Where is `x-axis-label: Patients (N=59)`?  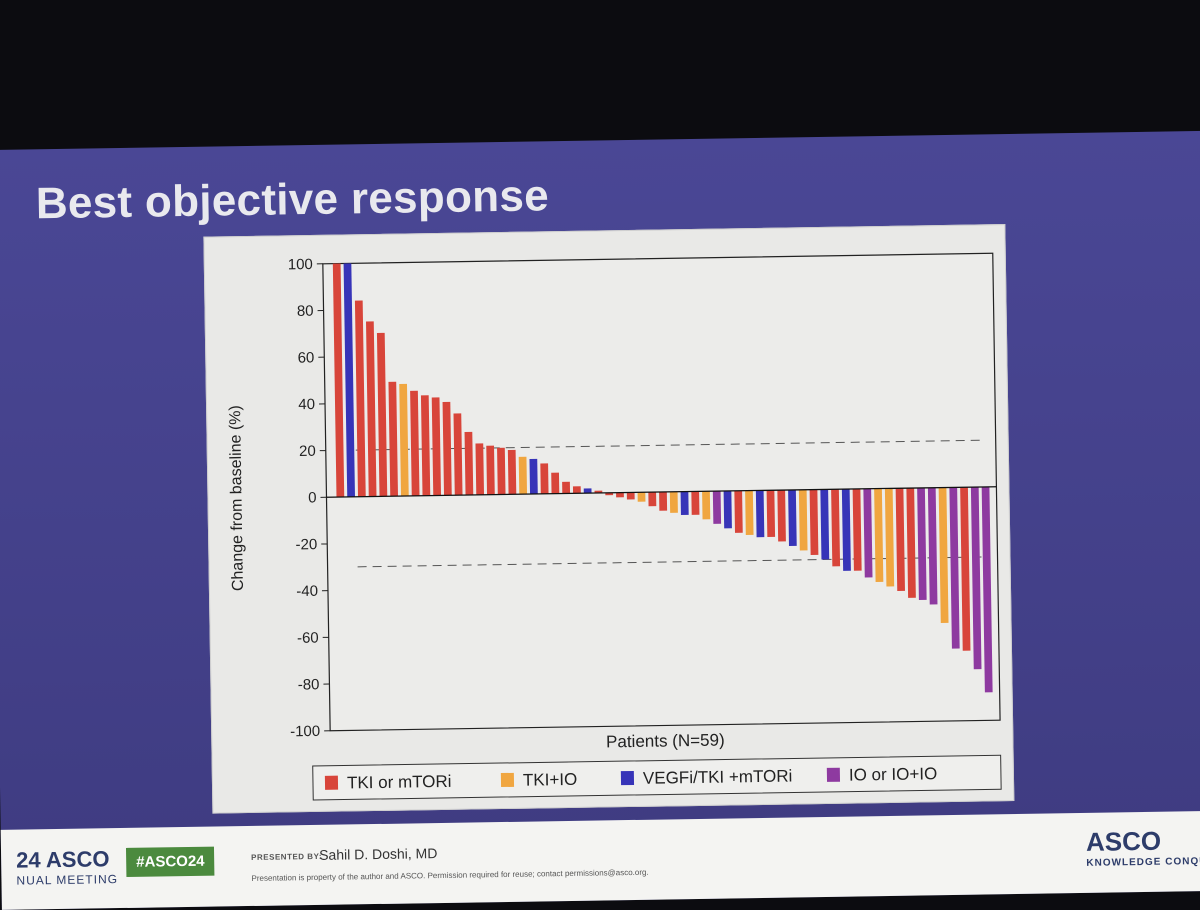
x-axis-label: Patients (N=59) is located at coordinates (665, 741).